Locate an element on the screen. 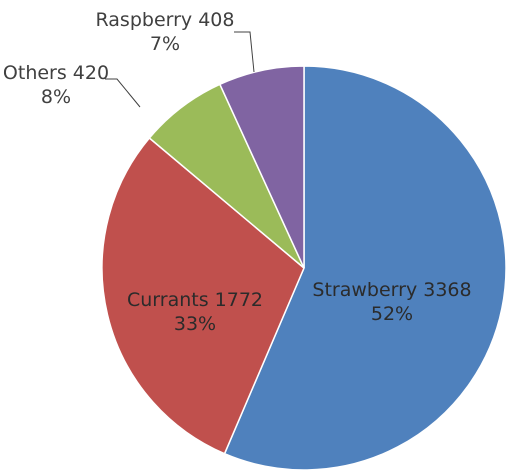 This screenshot has height=470, width=506. data-label-currants-name-value: Currants 1772 is located at coordinates (195, 300).